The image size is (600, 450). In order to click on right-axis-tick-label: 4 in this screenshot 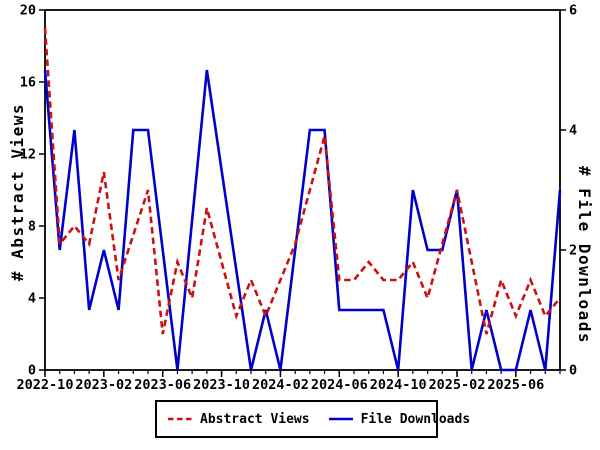, I will do `click(573, 131)`.